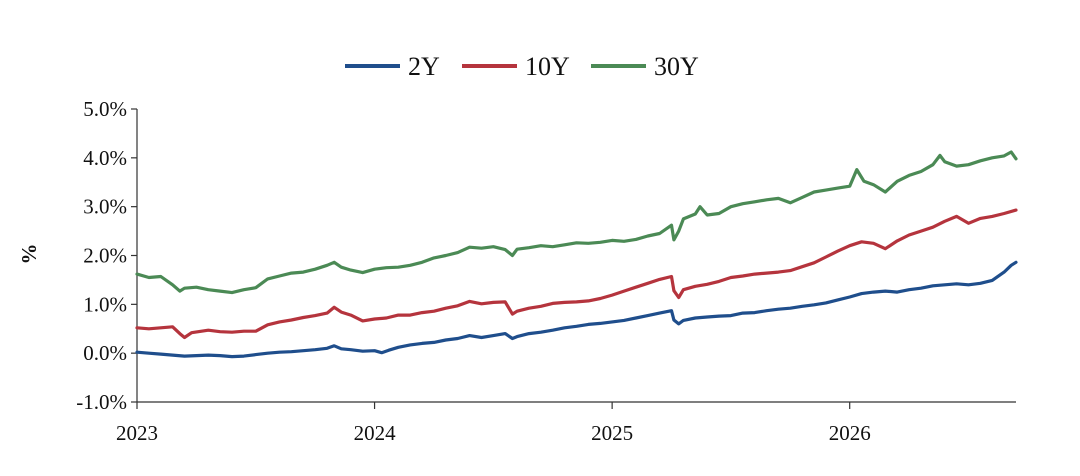  I want to click on y-tick-label: 0.0%, so click(105, 353).